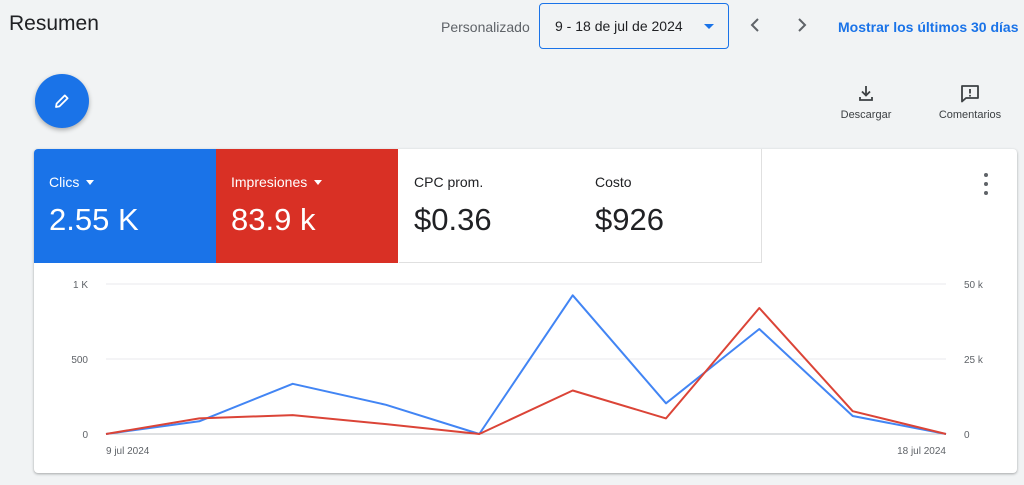 This screenshot has height=485, width=1024. I want to click on chevron-left-icon, so click(754, 25).